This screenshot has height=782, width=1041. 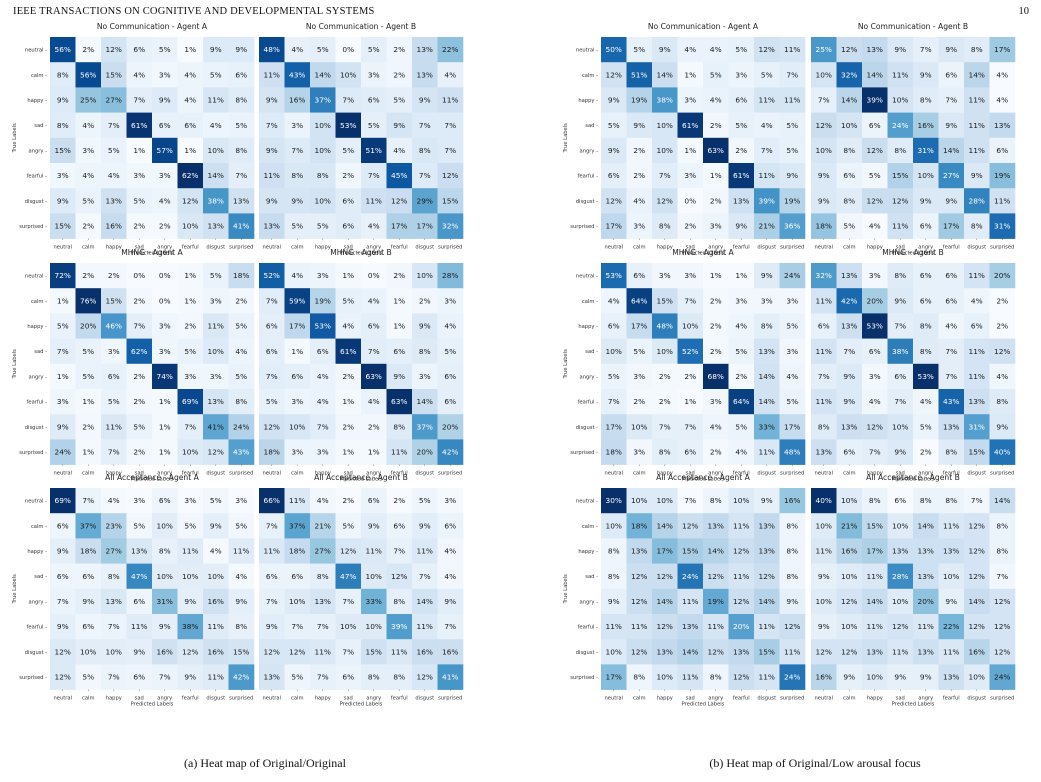 What do you see at coordinates (297, 248) in the screenshot?
I see `x-tick-label: calm` at bounding box center [297, 248].